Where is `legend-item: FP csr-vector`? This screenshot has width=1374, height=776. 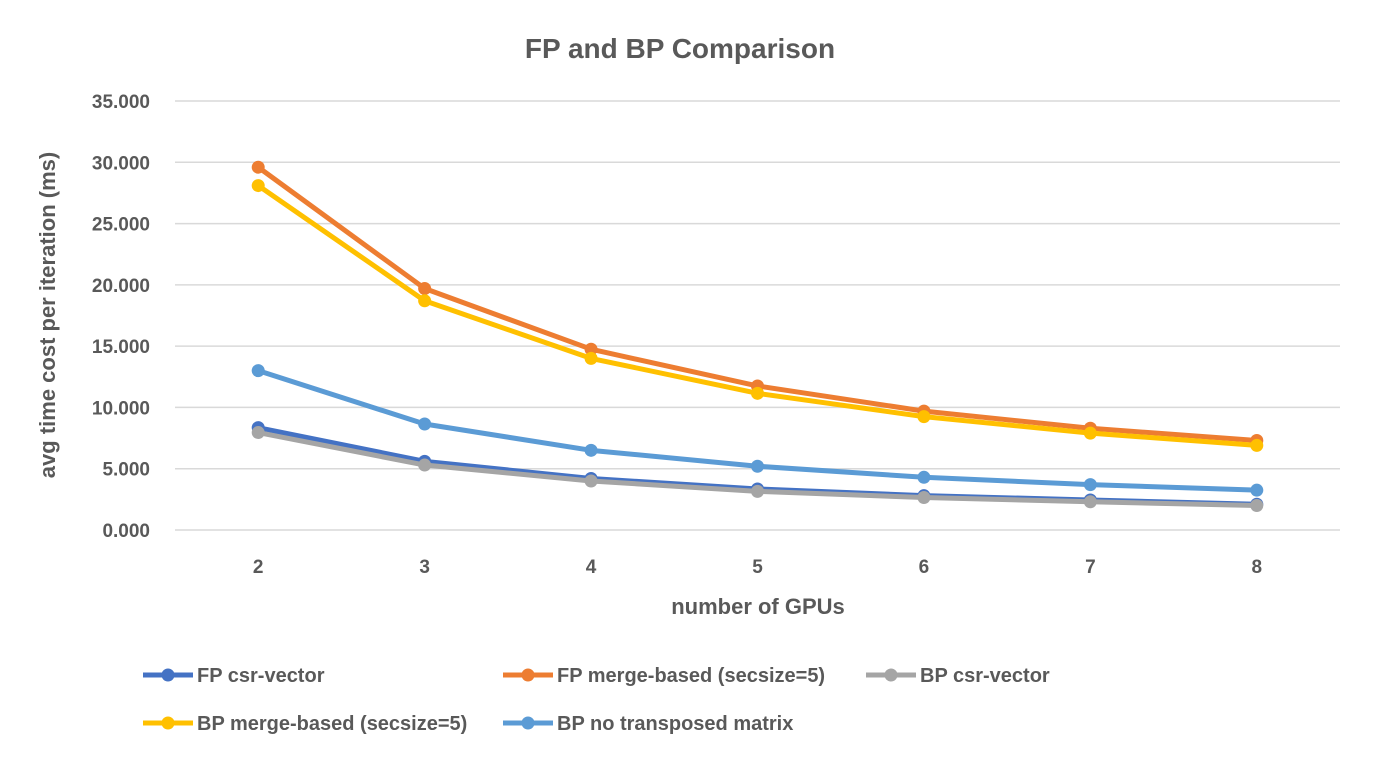 legend-item: FP csr-vector is located at coordinates (234, 676).